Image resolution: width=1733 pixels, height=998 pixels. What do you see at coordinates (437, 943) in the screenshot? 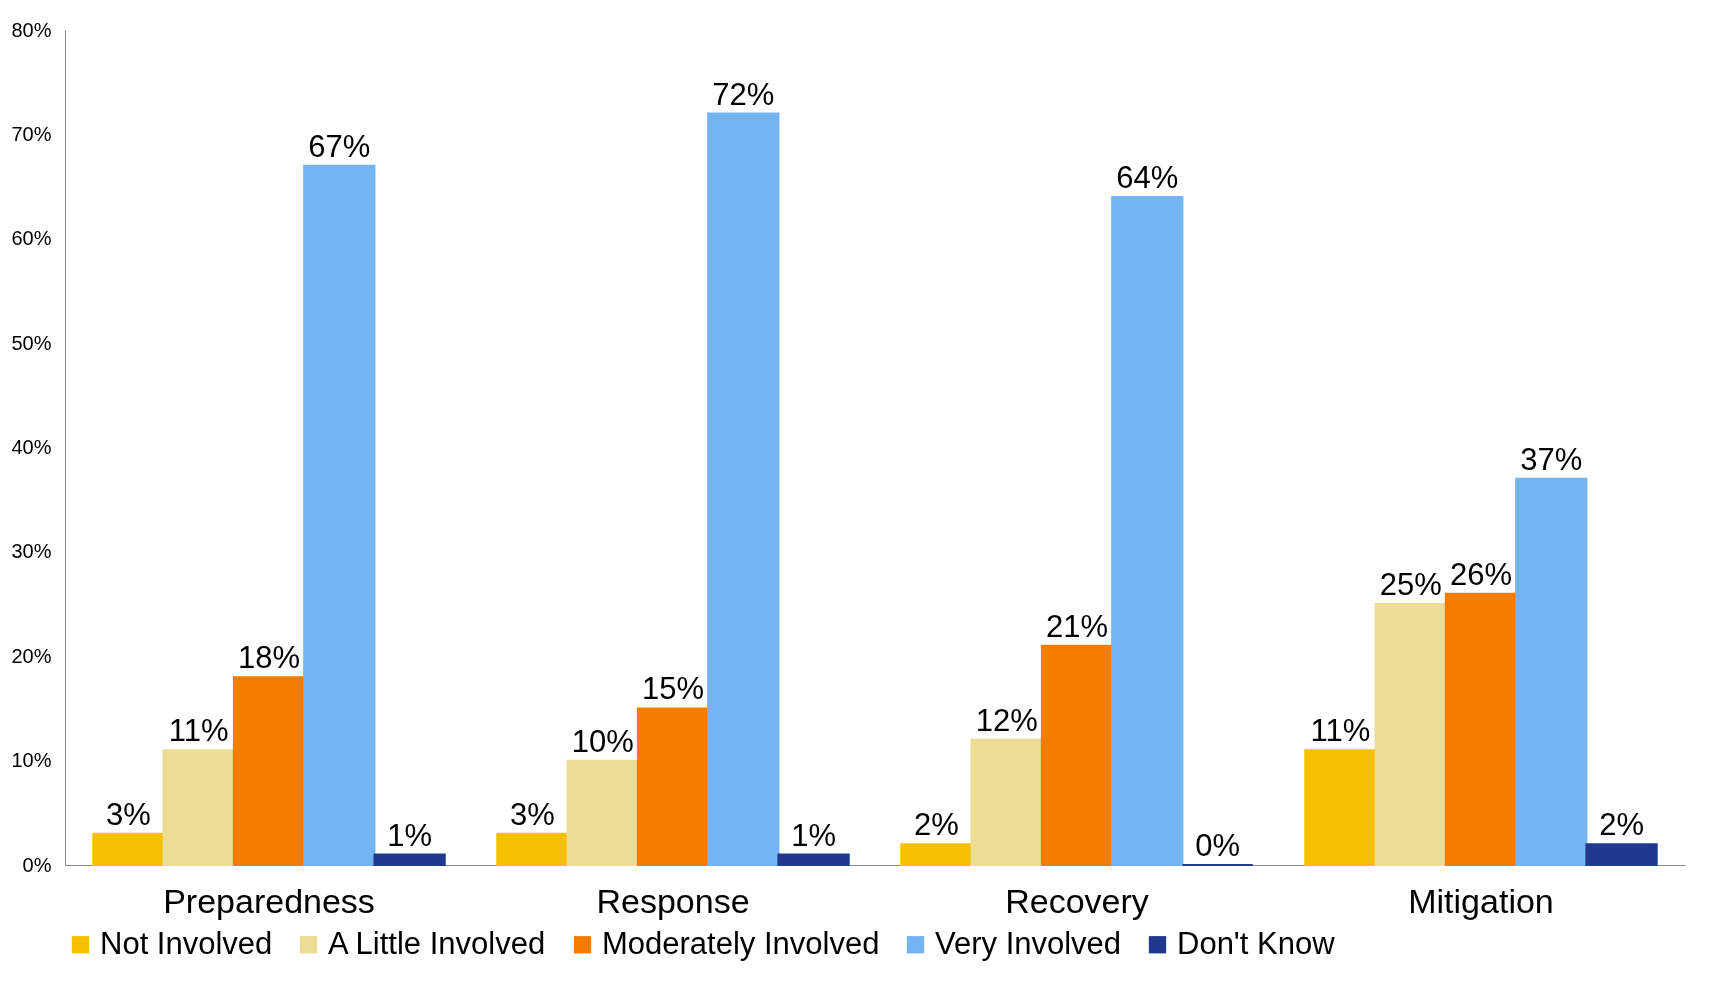
I see `legend-label: A Little Involved` at bounding box center [437, 943].